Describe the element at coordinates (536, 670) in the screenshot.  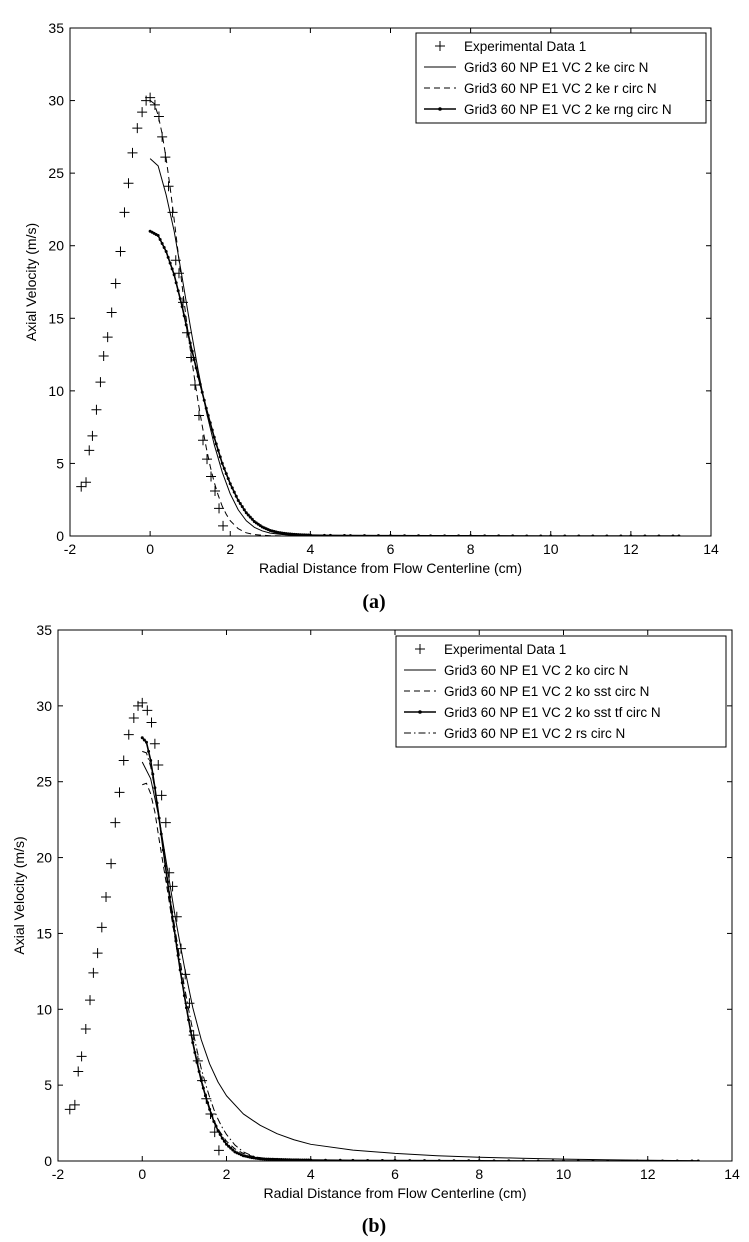
I see `legend-label: Grid3 60 NP E1 VC 2 ko circ N` at that location.